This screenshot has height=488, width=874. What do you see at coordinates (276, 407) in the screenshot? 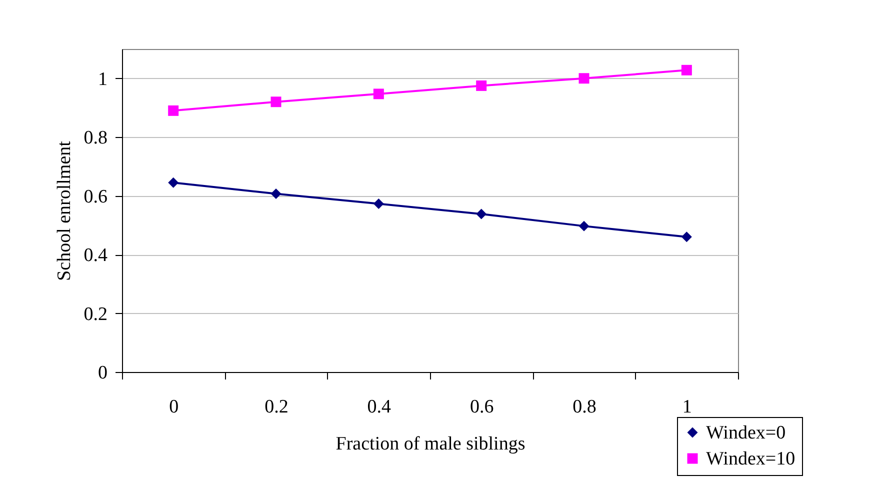
I see `x-tick-label: 0.2` at bounding box center [276, 407].